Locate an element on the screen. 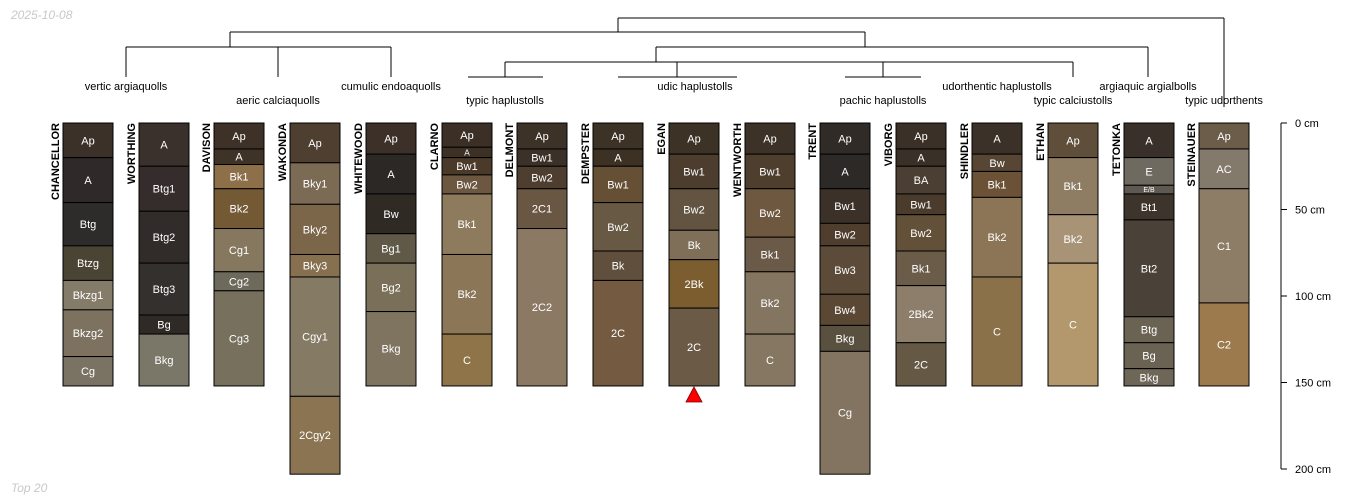 The width and height of the screenshot is (1350, 500). horizon-label-clarno-2: Bw1 is located at coordinates (466, 167).